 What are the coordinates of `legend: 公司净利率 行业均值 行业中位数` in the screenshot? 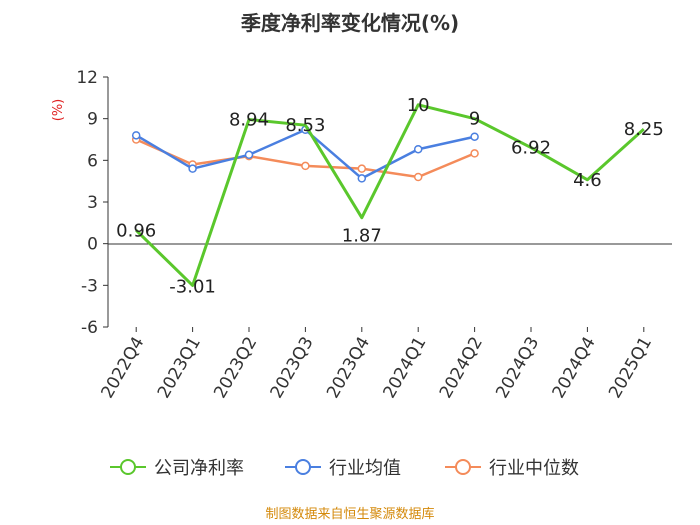 It's located at (344, 468).